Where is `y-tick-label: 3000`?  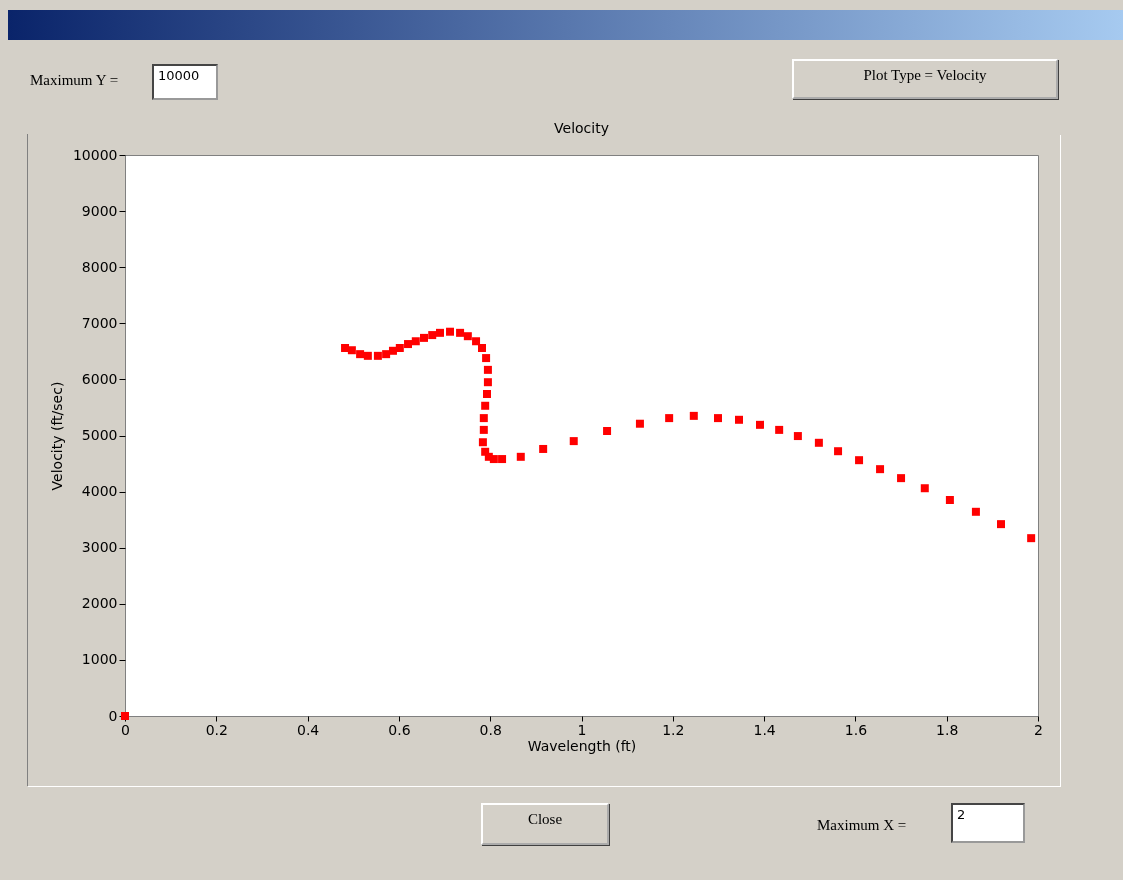 y-tick-label: 3000 is located at coordinates (99, 547).